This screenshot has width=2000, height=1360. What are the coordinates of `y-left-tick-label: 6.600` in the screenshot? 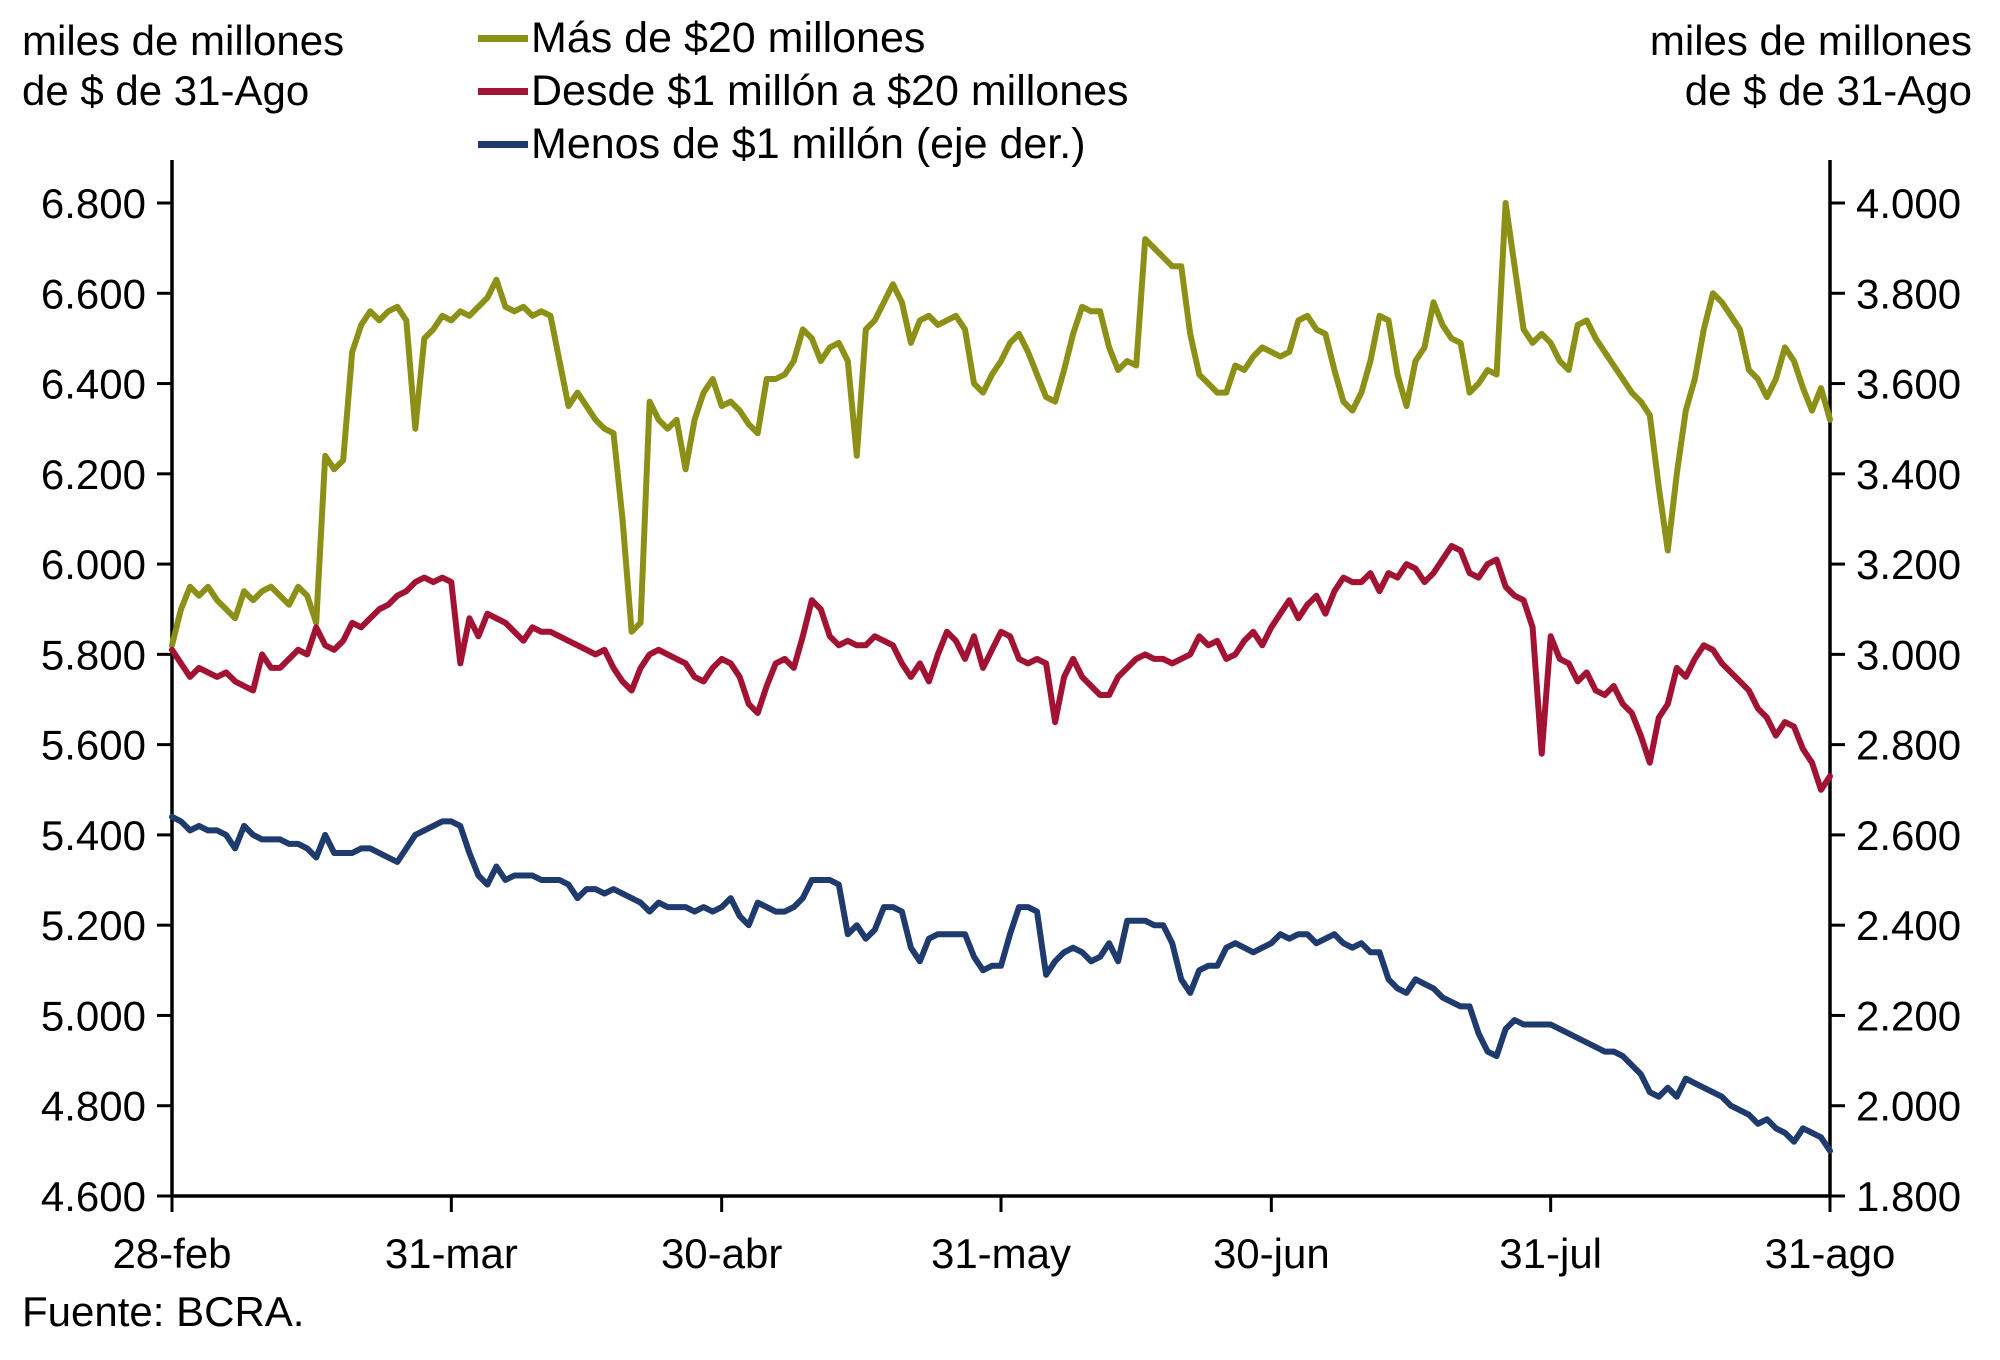 It's located at (93, 293).